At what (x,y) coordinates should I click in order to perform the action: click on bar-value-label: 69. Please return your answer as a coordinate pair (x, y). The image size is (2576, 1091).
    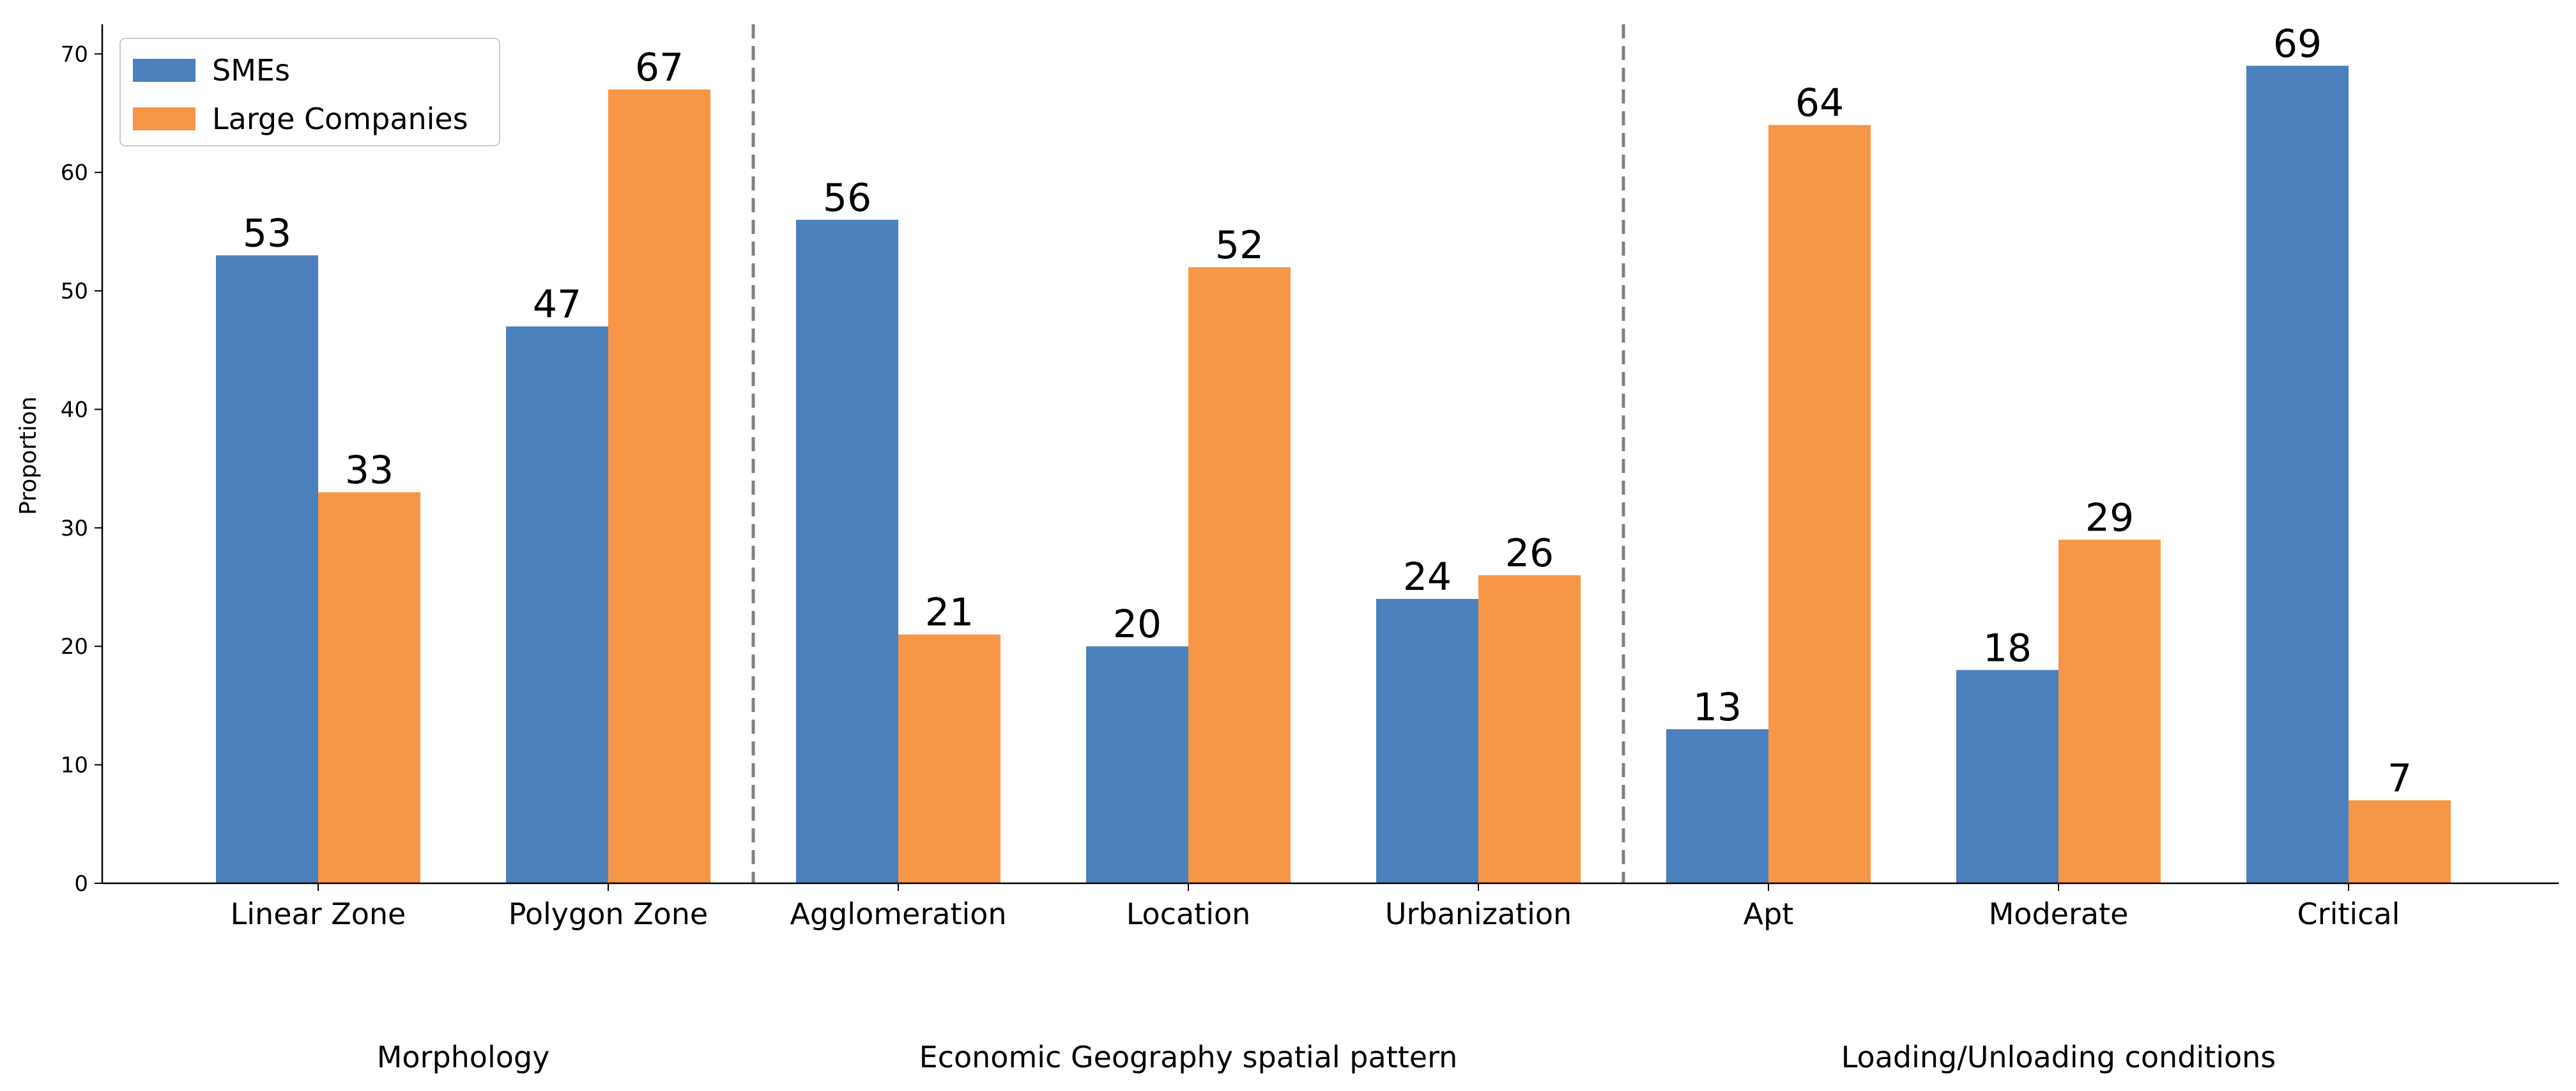
    Looking at the image, I should click on (2297, 44).